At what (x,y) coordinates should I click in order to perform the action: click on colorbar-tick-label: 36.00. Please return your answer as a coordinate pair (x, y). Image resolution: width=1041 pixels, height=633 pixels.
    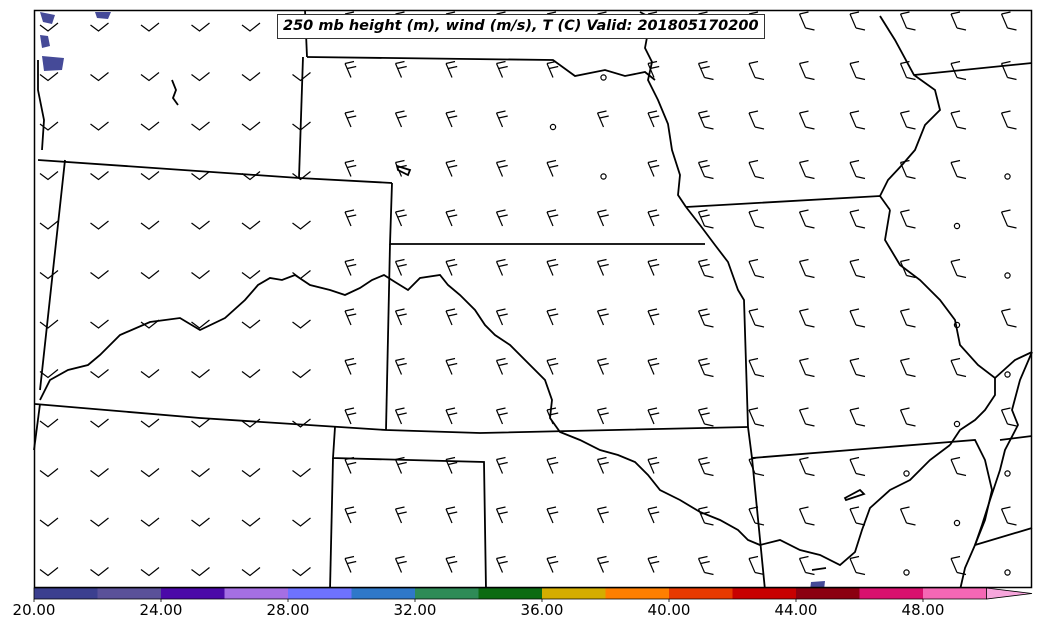
    Looking at the image, I should click on (542, 610).